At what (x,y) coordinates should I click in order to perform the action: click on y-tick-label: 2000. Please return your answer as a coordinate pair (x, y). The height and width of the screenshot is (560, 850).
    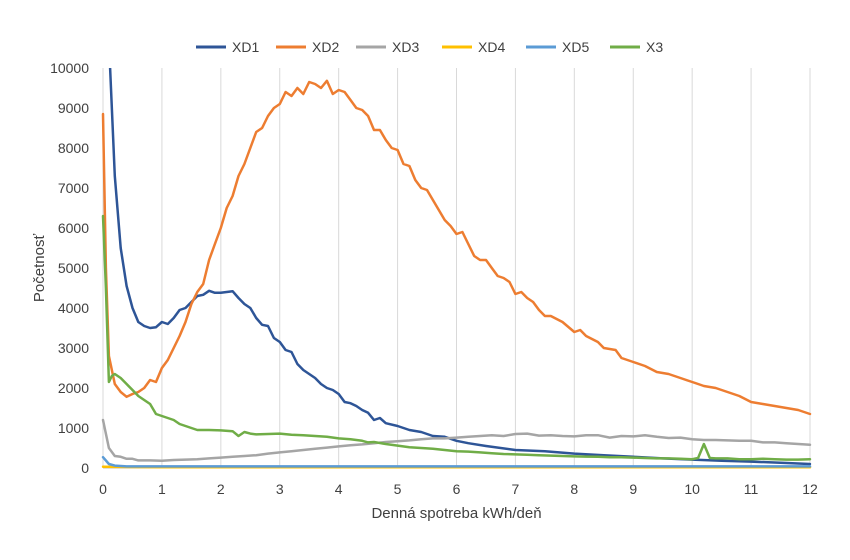
    Looking at the image, I should click on (73, 388).